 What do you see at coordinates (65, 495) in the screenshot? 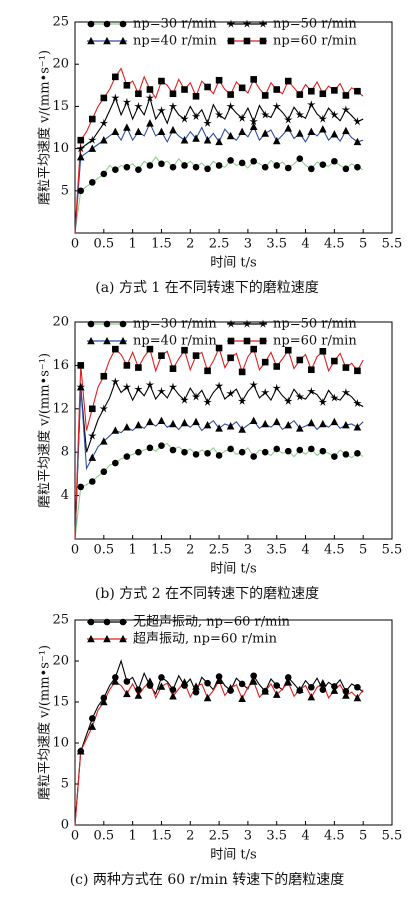
I see `y-tick-label: 4` at bounding box center [65, 495].